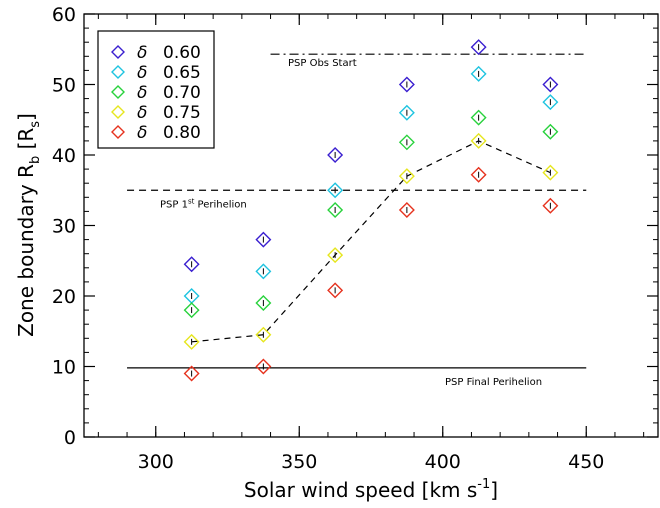  What do you see at coordinates (64, 368) in the screenshot?
I see `y-tick-label: 10` at bounding box center [64, 368].